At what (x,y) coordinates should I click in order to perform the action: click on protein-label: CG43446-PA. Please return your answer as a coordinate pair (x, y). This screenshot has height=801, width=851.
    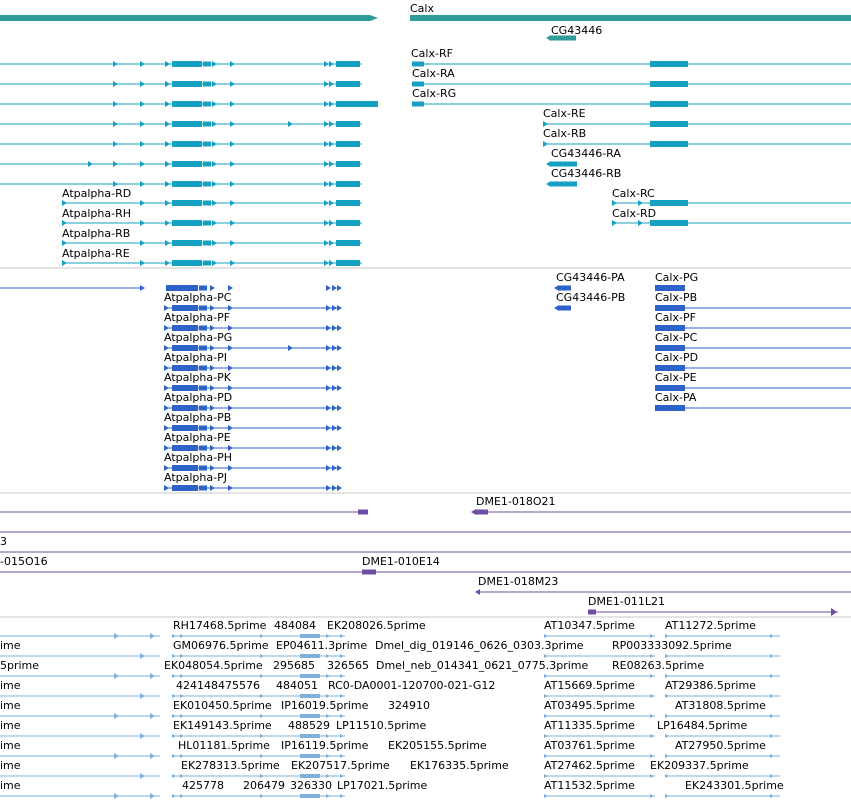
    Looking at the image, I should click on (590, 277).